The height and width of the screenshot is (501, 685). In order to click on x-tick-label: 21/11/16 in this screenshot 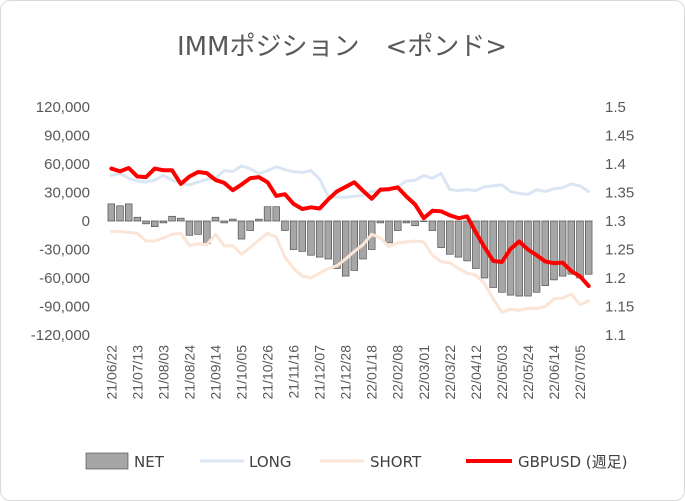, I will do `click(294, 372)`.